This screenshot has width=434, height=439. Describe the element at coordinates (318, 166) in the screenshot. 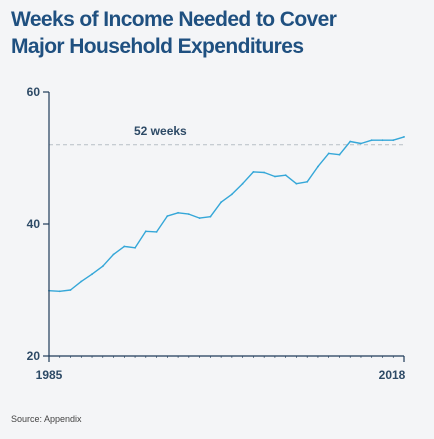

I see `data-point-2010` at that location.